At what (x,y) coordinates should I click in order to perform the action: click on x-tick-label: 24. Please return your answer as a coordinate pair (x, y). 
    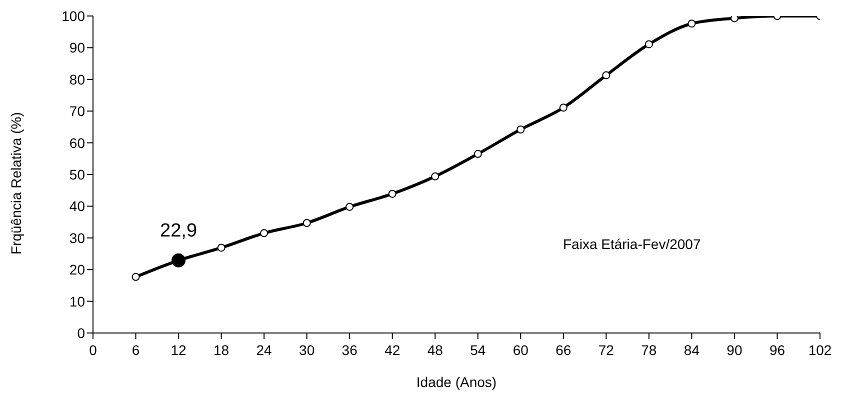
    Looking at the image, I should click on (264, 350).